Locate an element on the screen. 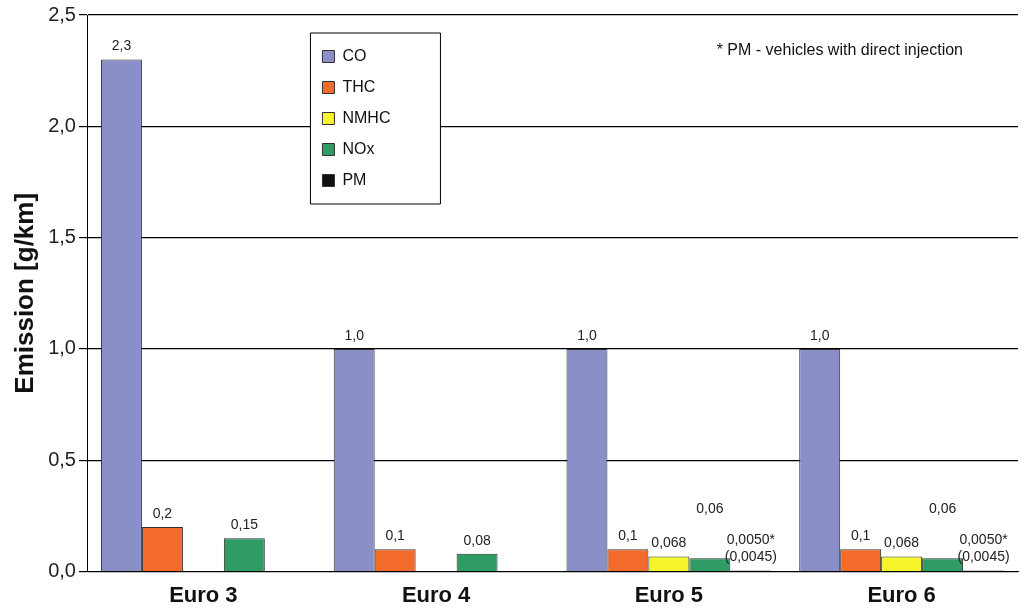 This screenshot has width=1022, height=612. legend-label: NOx is located at coordinates (358, 148).